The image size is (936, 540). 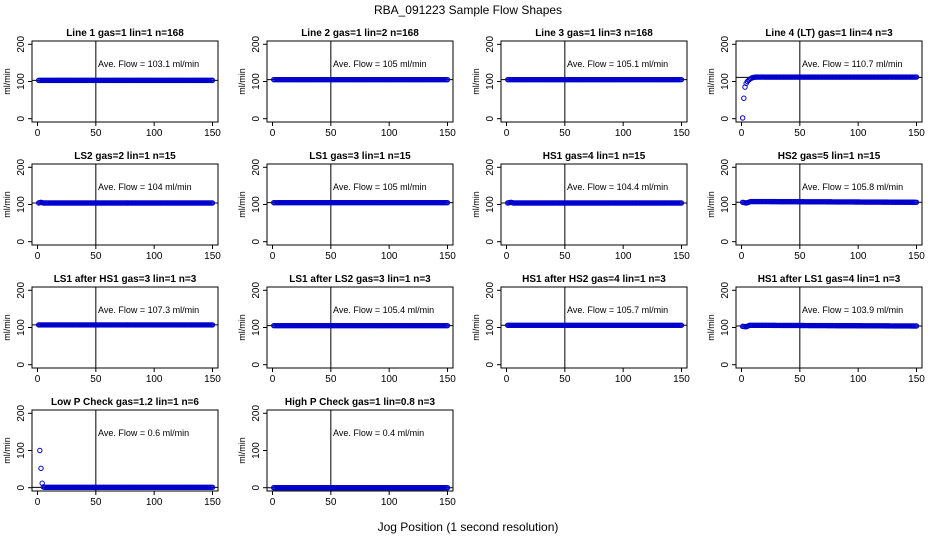 I want to click on average-flow-annotation: Ave. Flow = 104.4 ml/min, so click(x=617, y=187).